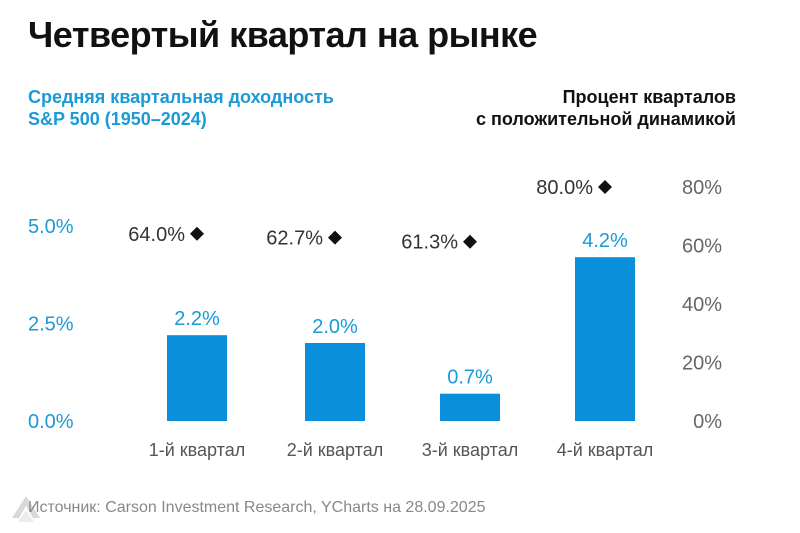 Image resolution: width=800 pixels, height=533 pixels. Describe the element at coordinates (117, 119) in the screenshot. I see `left-subtitle-line-2: S&P 500 (1950–2024)` at that location.